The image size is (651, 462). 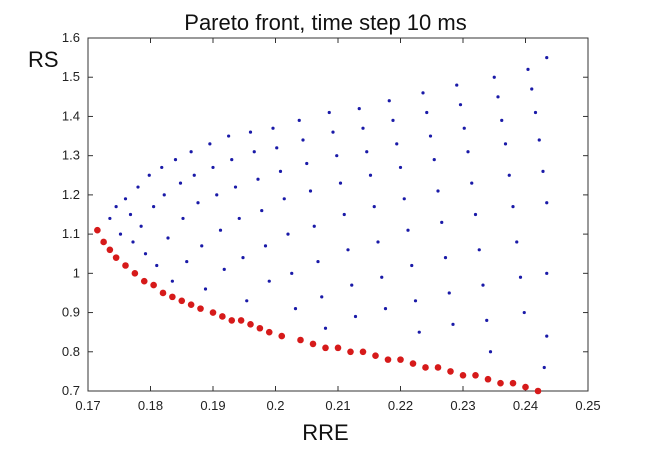 I want to click on y-tick-label: 0.9, so click(x=71, y=312).